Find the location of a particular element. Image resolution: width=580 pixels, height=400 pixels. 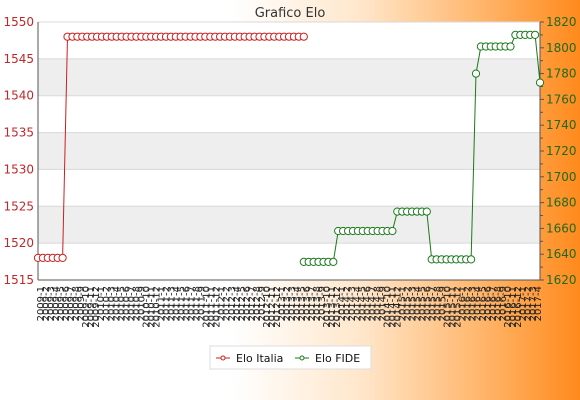

x-tick-label: 2012-12 is located at coordinates (277, 307).